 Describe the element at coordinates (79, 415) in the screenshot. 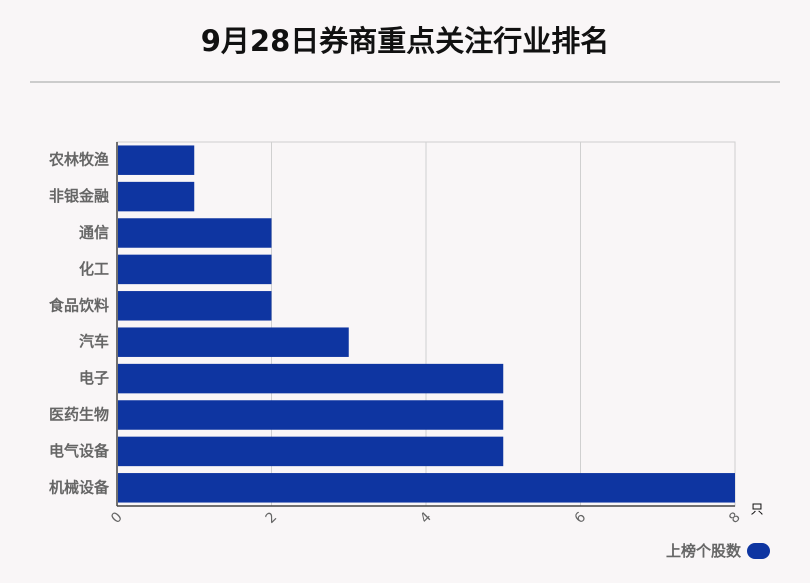

I see `y-category-label: 医药生物` at that location.